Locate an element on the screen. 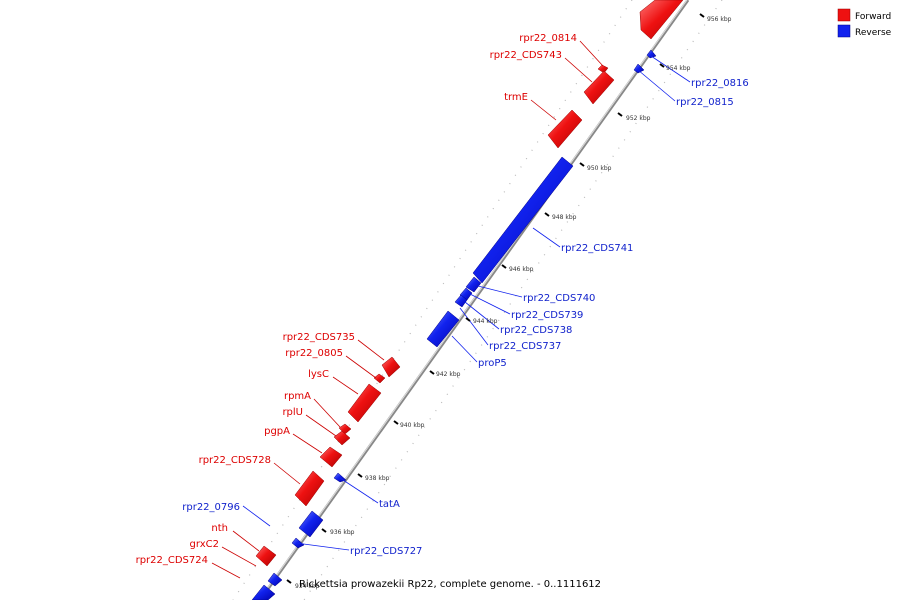 The image size is (900, 600). label-prop5: proP5 is located at coordinates (492, 363).